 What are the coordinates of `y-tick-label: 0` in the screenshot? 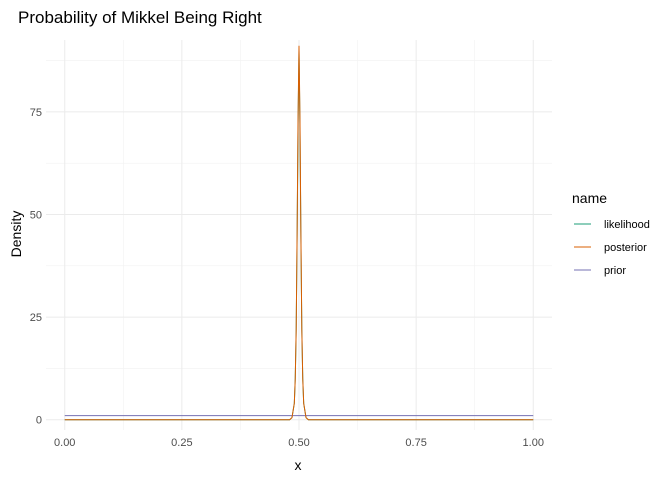 It's located at (39, 421).